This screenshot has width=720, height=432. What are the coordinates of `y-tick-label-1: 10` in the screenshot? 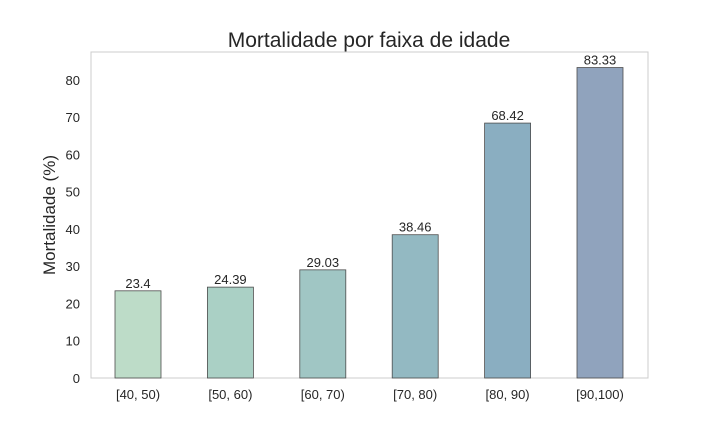 It's located at (73, 341).